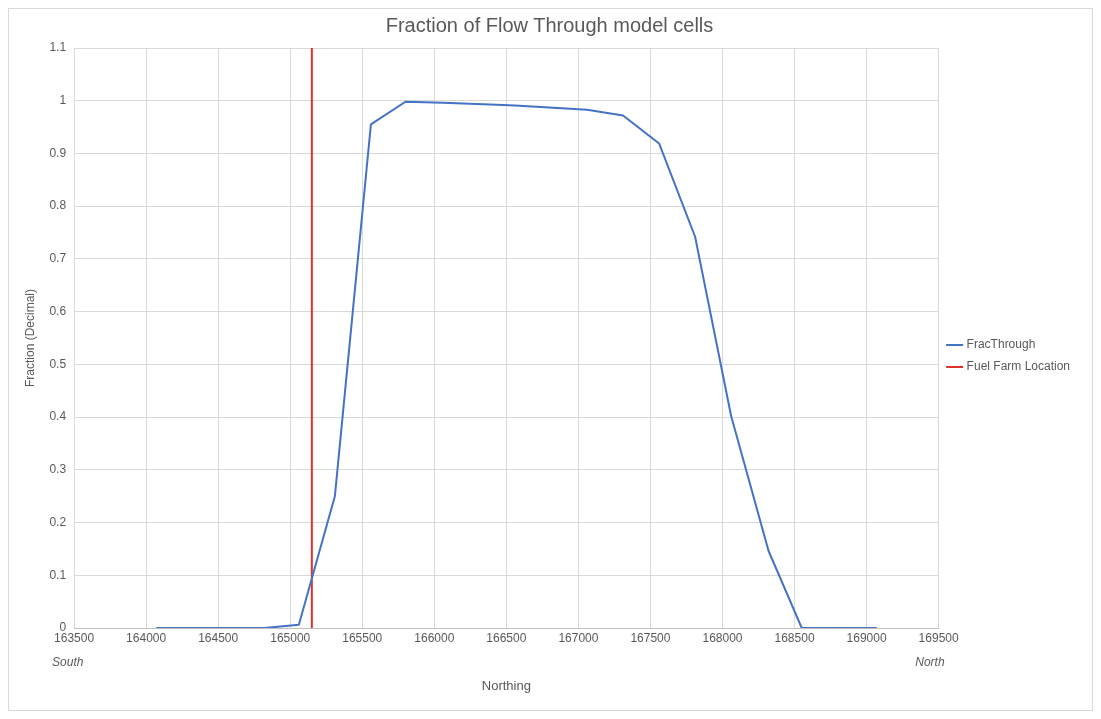 The height and width of the screenshot is (719, 1101). I want to click on text: North, so click(930, 662).